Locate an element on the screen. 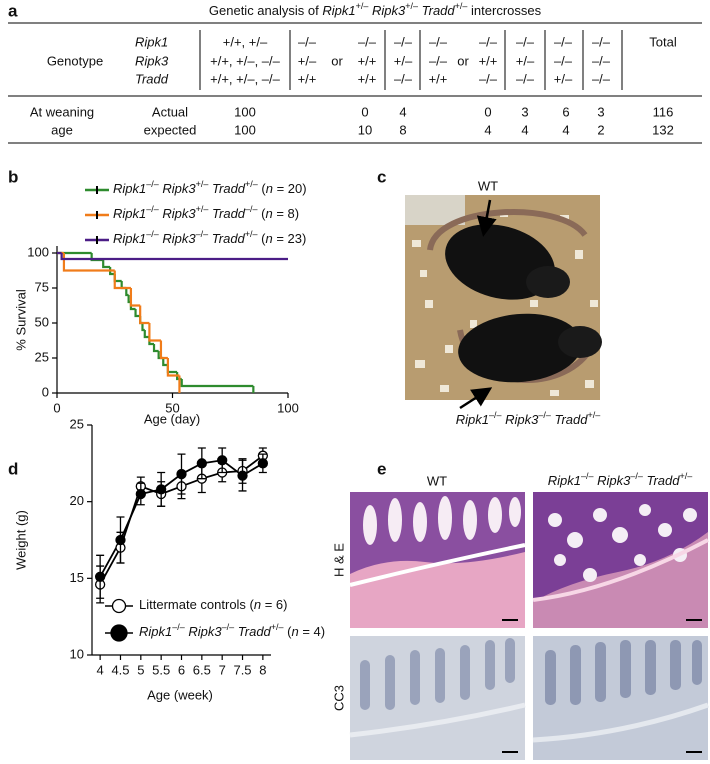 The height and width of the screenshot is (764, 710). legend-label: Littermate controls (n = 6) is located at coordinates (213, 604).